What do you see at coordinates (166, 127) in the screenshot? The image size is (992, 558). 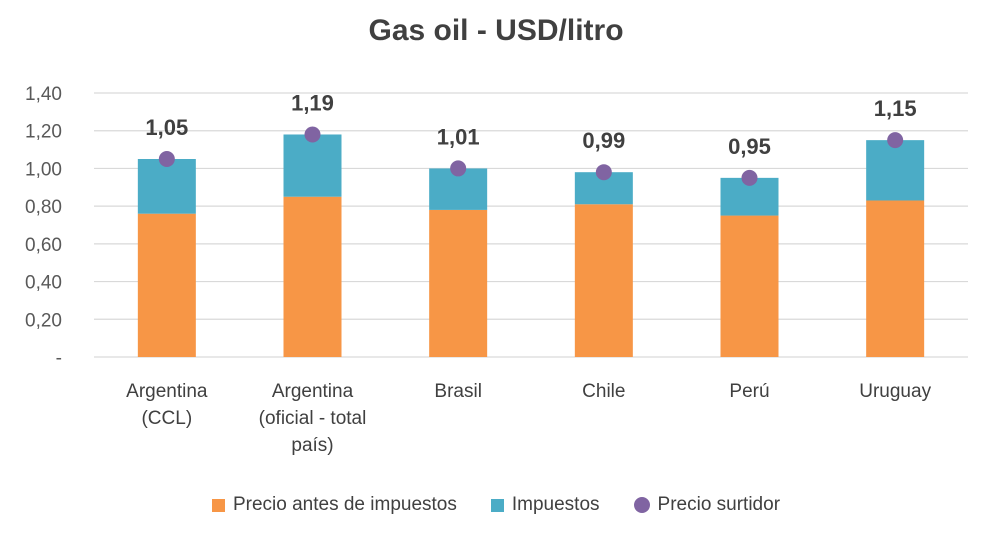 I see `data-label: 1,05` at bounding box center [166, 127].